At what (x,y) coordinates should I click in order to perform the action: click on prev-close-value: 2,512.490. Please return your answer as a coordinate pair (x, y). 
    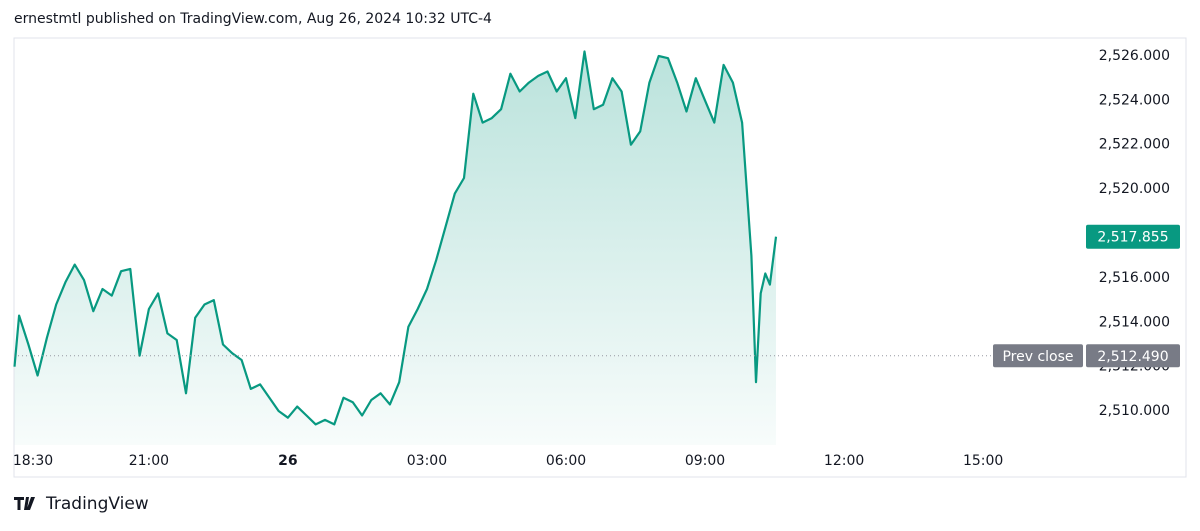
    Looking at the image, I should click on (1132, 357).